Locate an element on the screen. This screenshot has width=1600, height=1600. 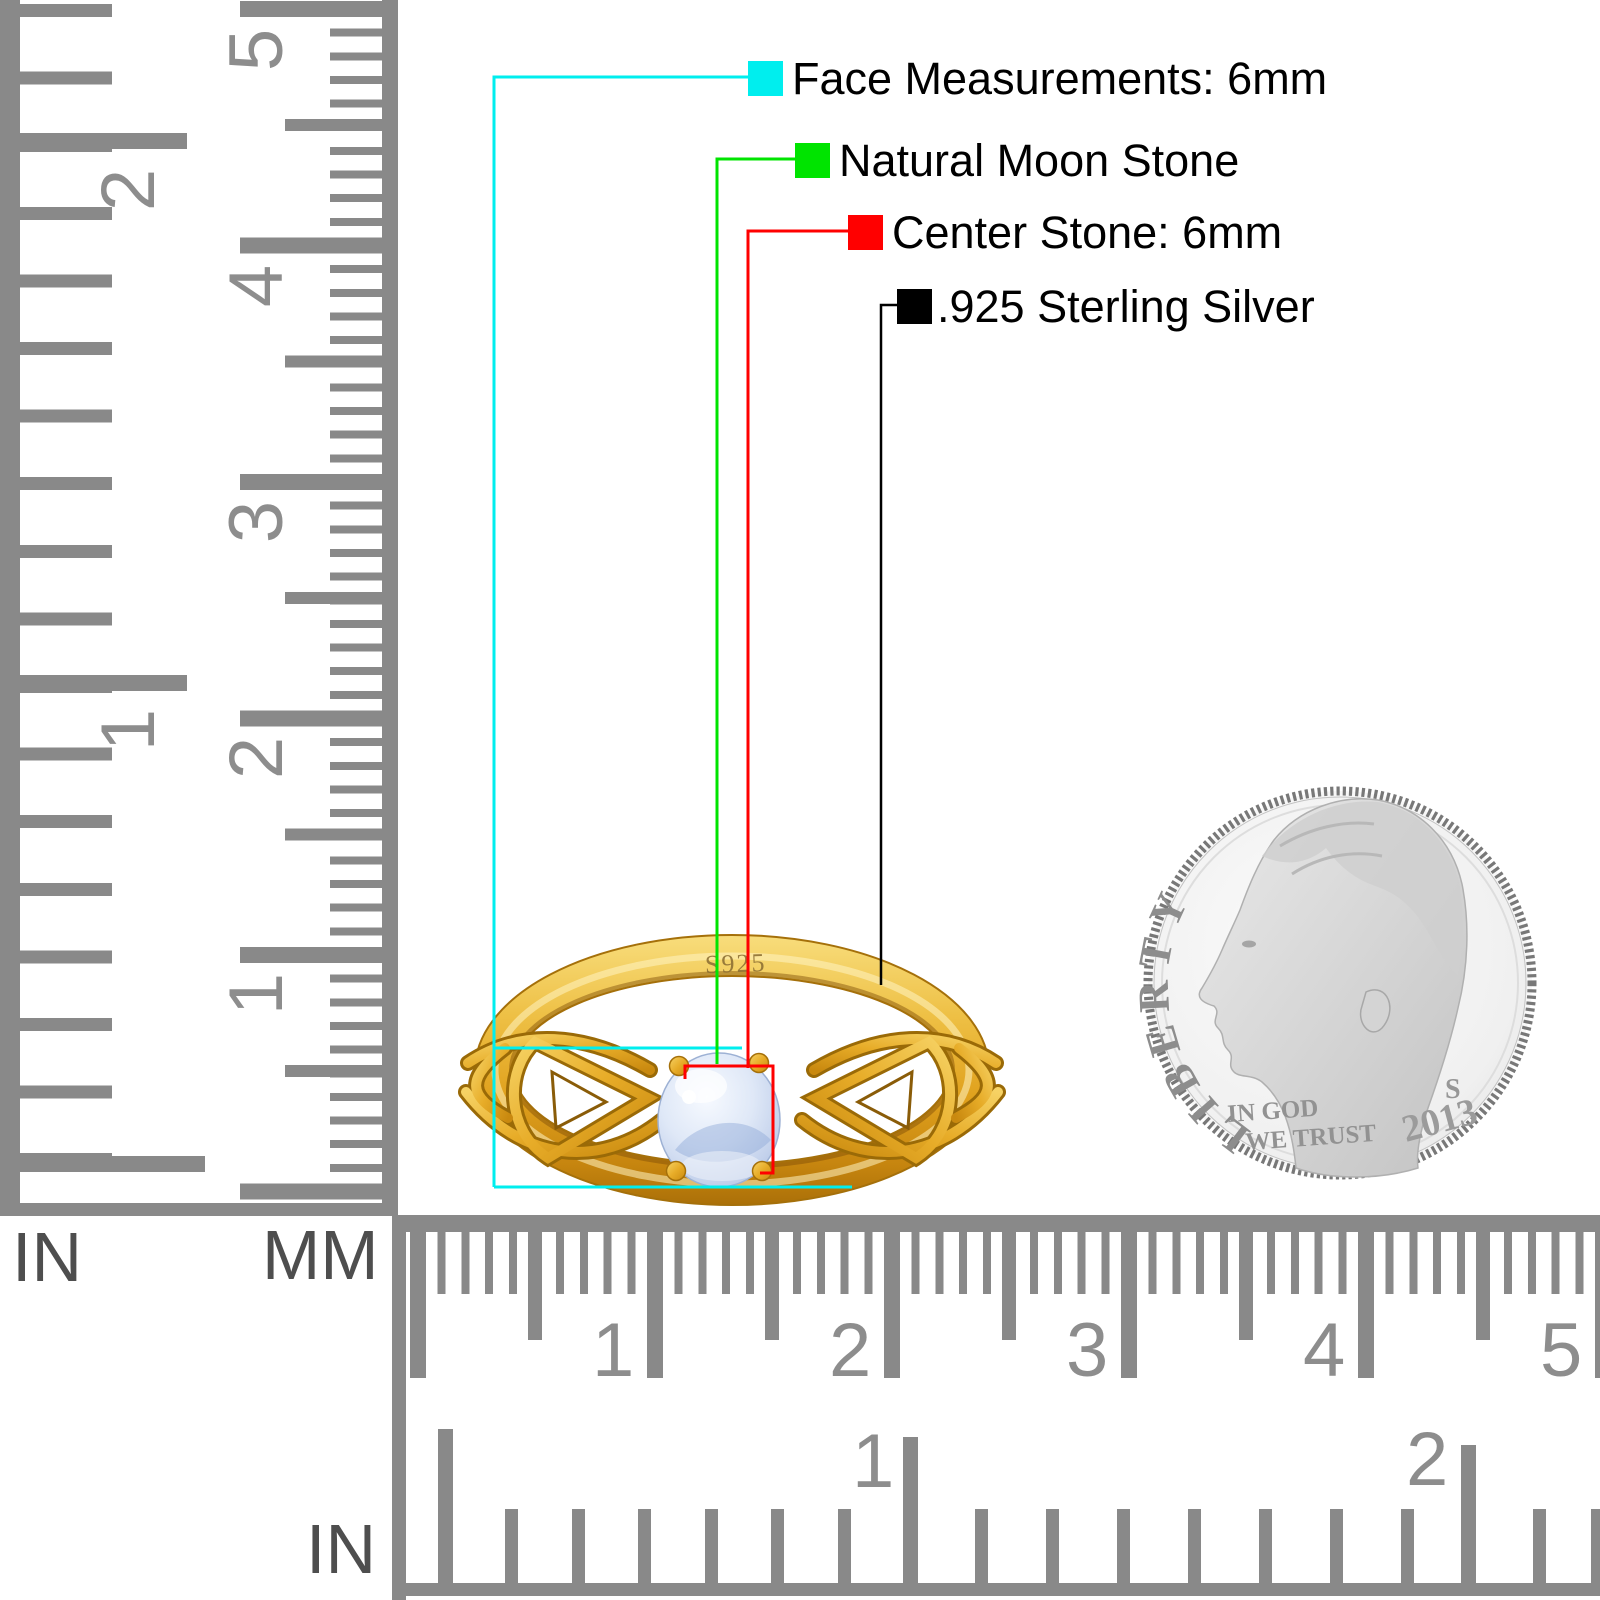
ring-image: S925 is located at coordinates (728, 1070).